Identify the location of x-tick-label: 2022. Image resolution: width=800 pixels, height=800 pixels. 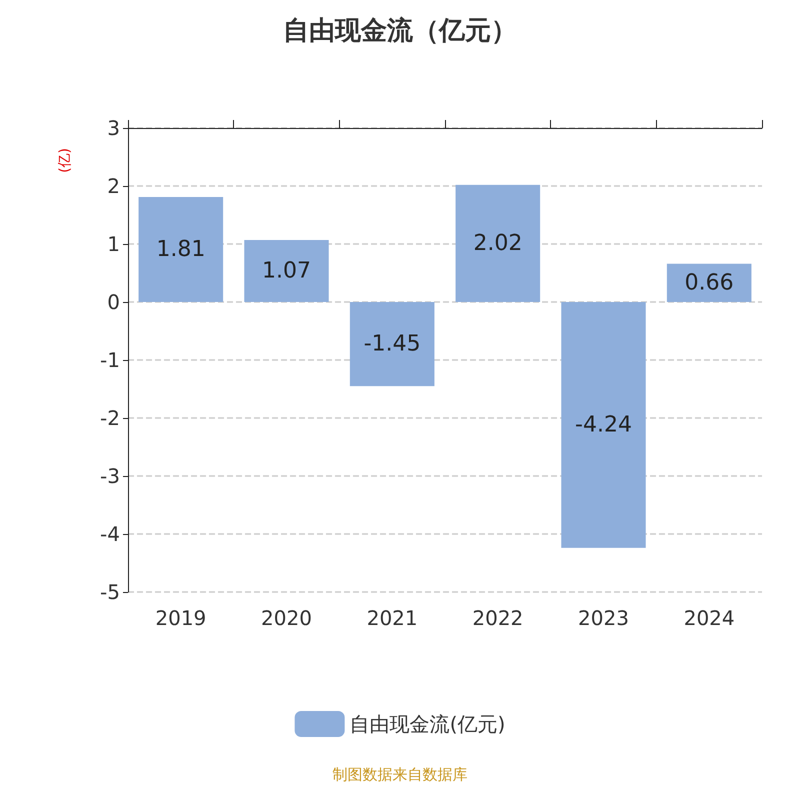
(498, 618).